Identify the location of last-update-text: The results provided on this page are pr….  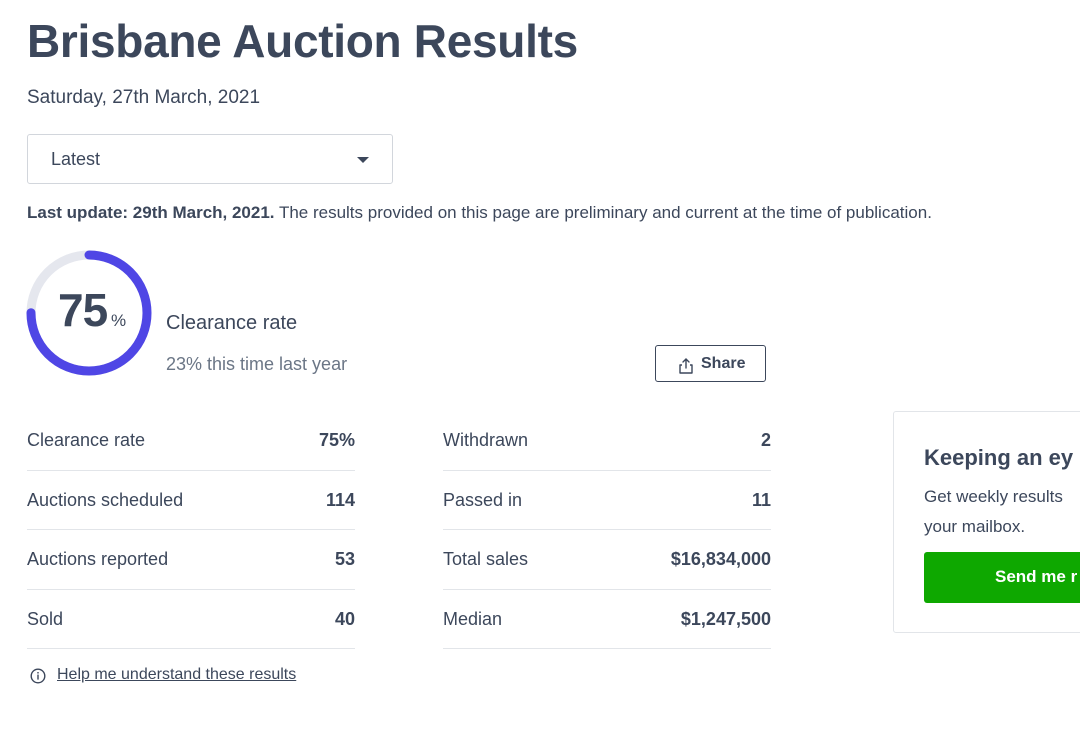
(603, 212).